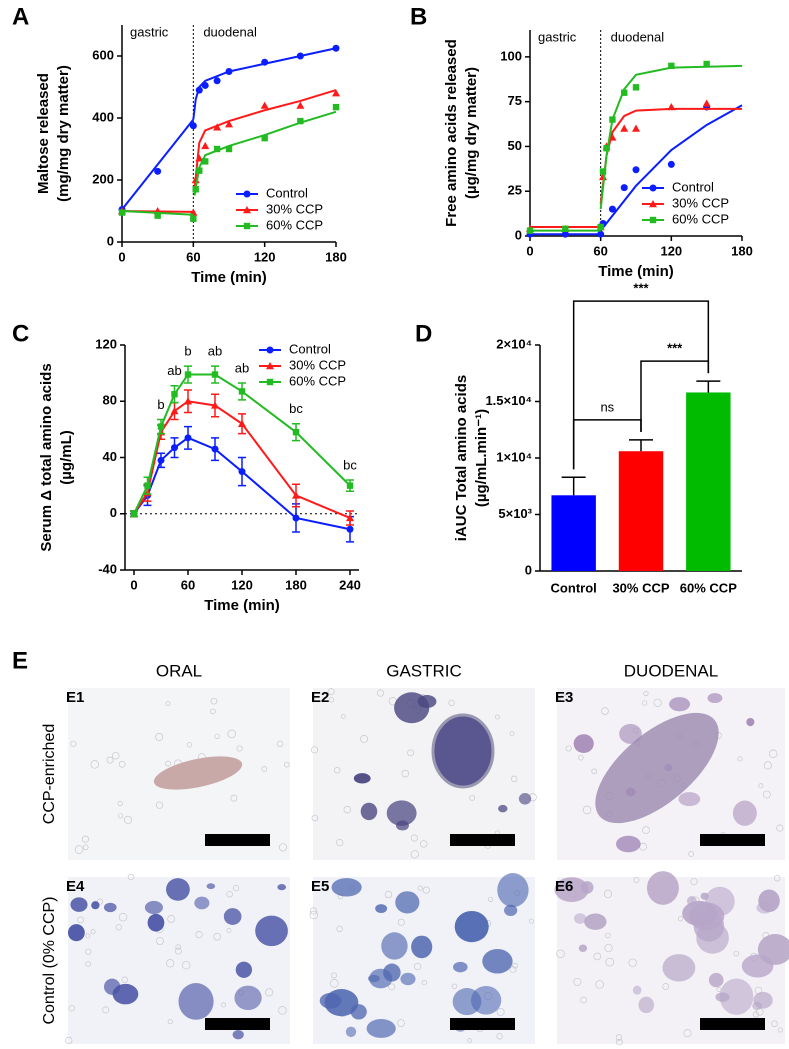 This screenshot has height=1049, width=789. Describe the element at coordinates (573, 486) in the screenshot. I see `error-bar` at that location.